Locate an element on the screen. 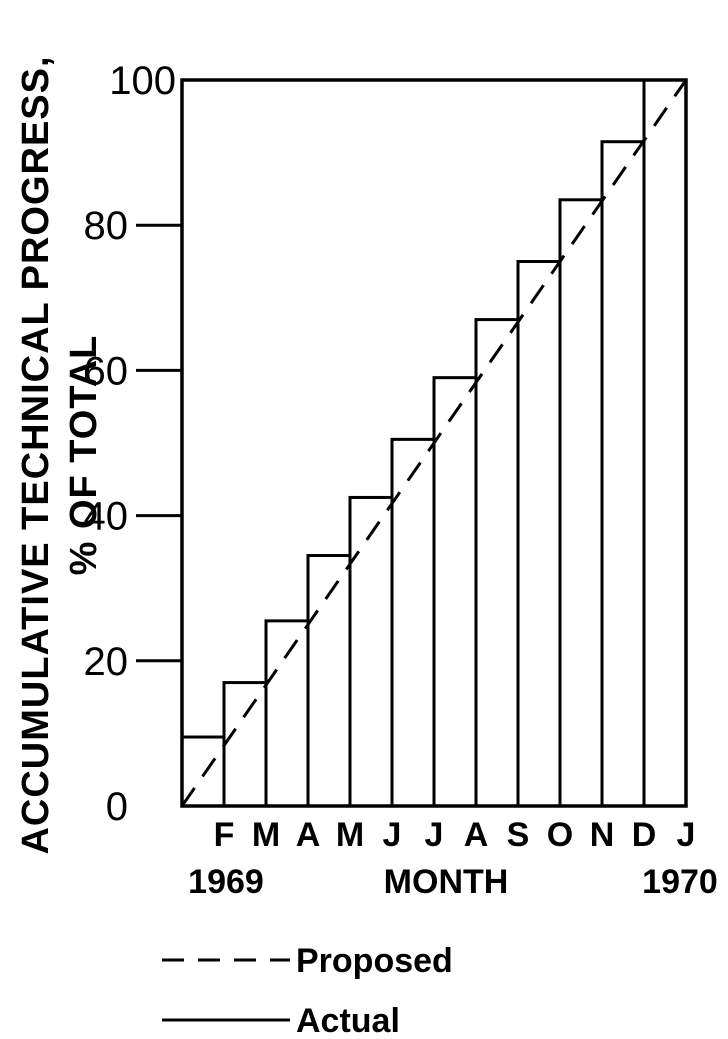  y-axis-title-line1: ACCUMULATIVE TECHNICAL PROGRESS, is located at coordinates (36, 454).